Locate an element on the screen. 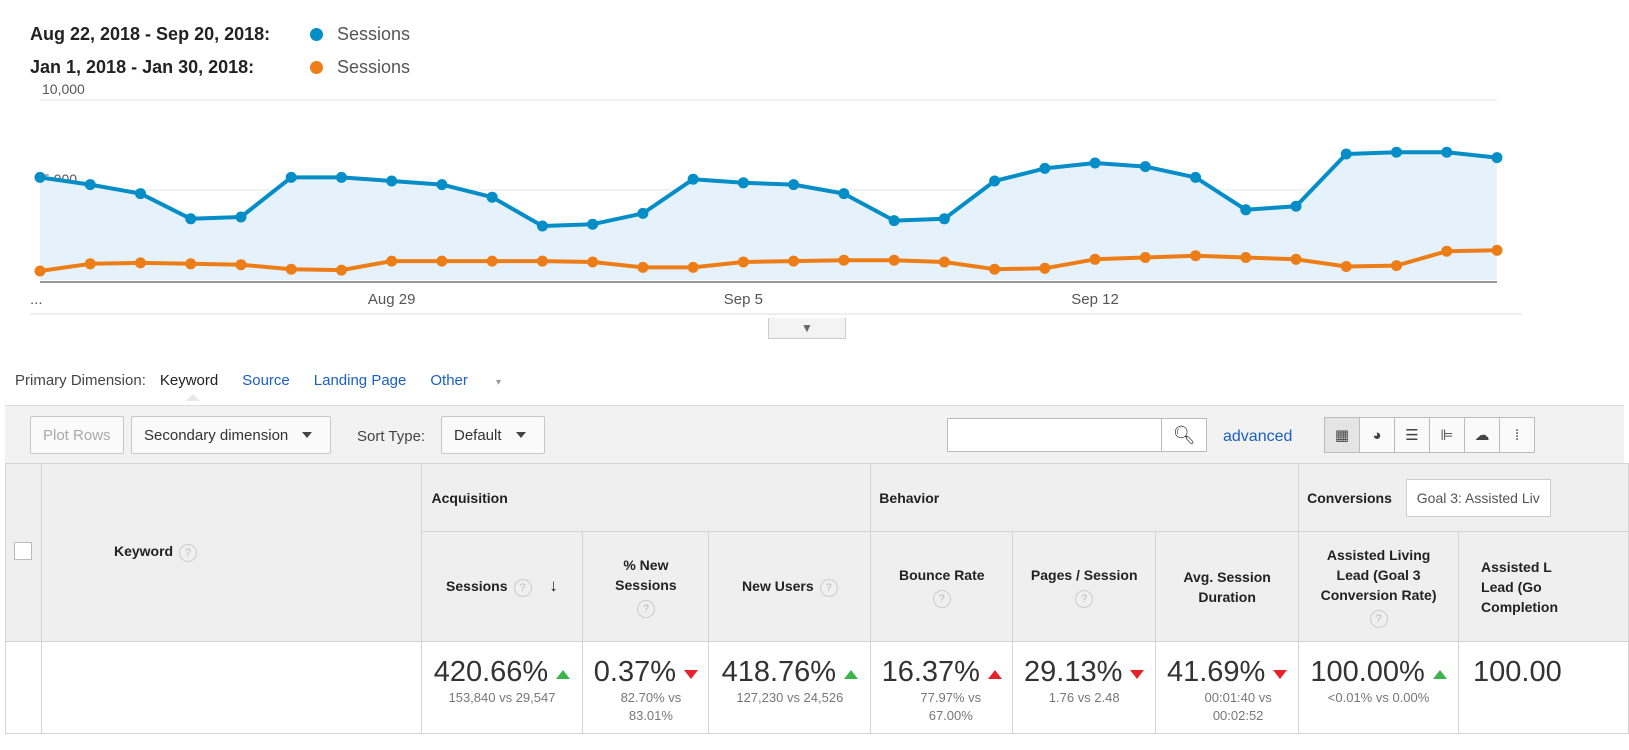 The width and height of the screenshot is (1629, 750). new-users-column-header: New Users? is located at coordinates (790, 586).